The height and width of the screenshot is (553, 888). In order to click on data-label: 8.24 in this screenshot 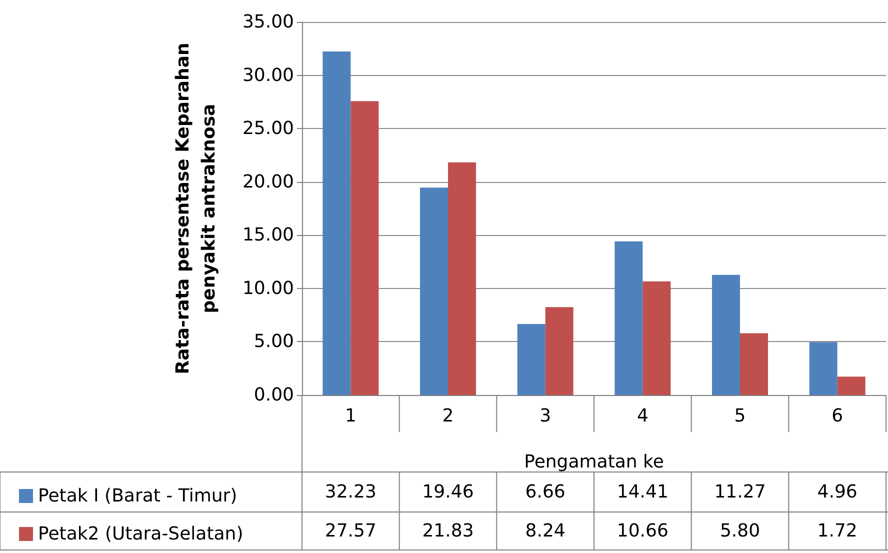, I will do `click(545, 531)`.